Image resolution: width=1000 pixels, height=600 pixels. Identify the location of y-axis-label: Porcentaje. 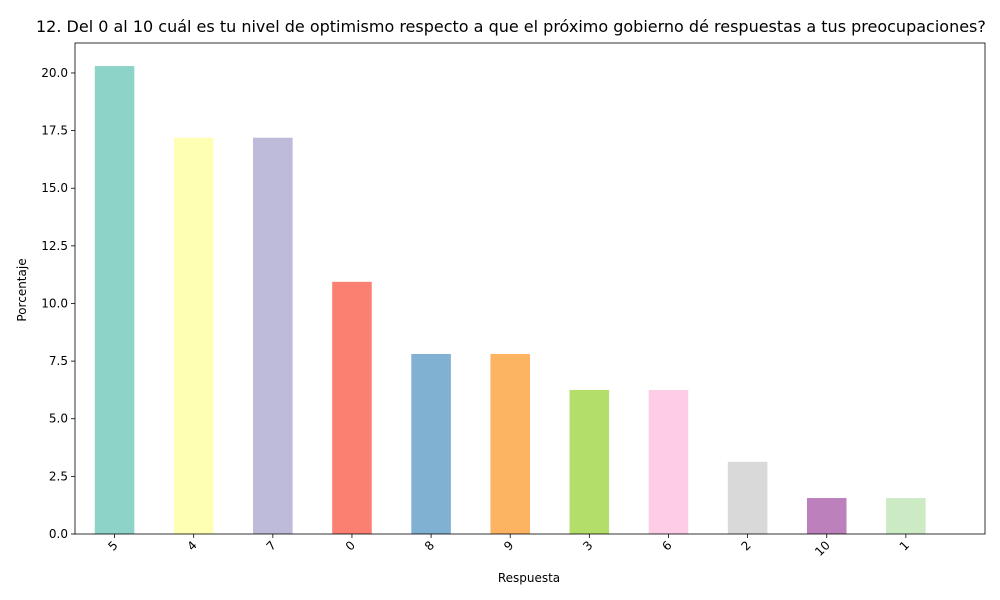
(22, 289).